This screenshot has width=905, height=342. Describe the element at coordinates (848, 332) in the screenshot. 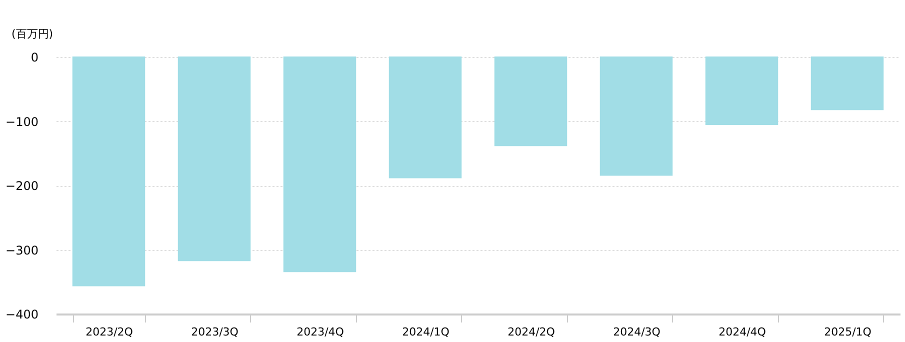

I see `x-tick-label: 2025/1Q` at that location.